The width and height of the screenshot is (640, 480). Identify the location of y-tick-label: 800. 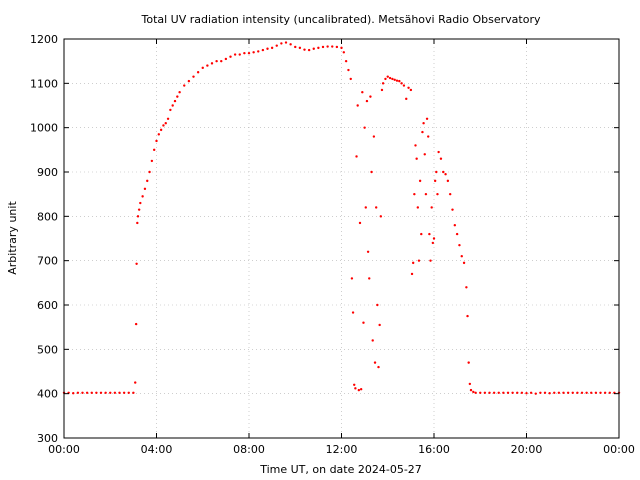
(47, 216).